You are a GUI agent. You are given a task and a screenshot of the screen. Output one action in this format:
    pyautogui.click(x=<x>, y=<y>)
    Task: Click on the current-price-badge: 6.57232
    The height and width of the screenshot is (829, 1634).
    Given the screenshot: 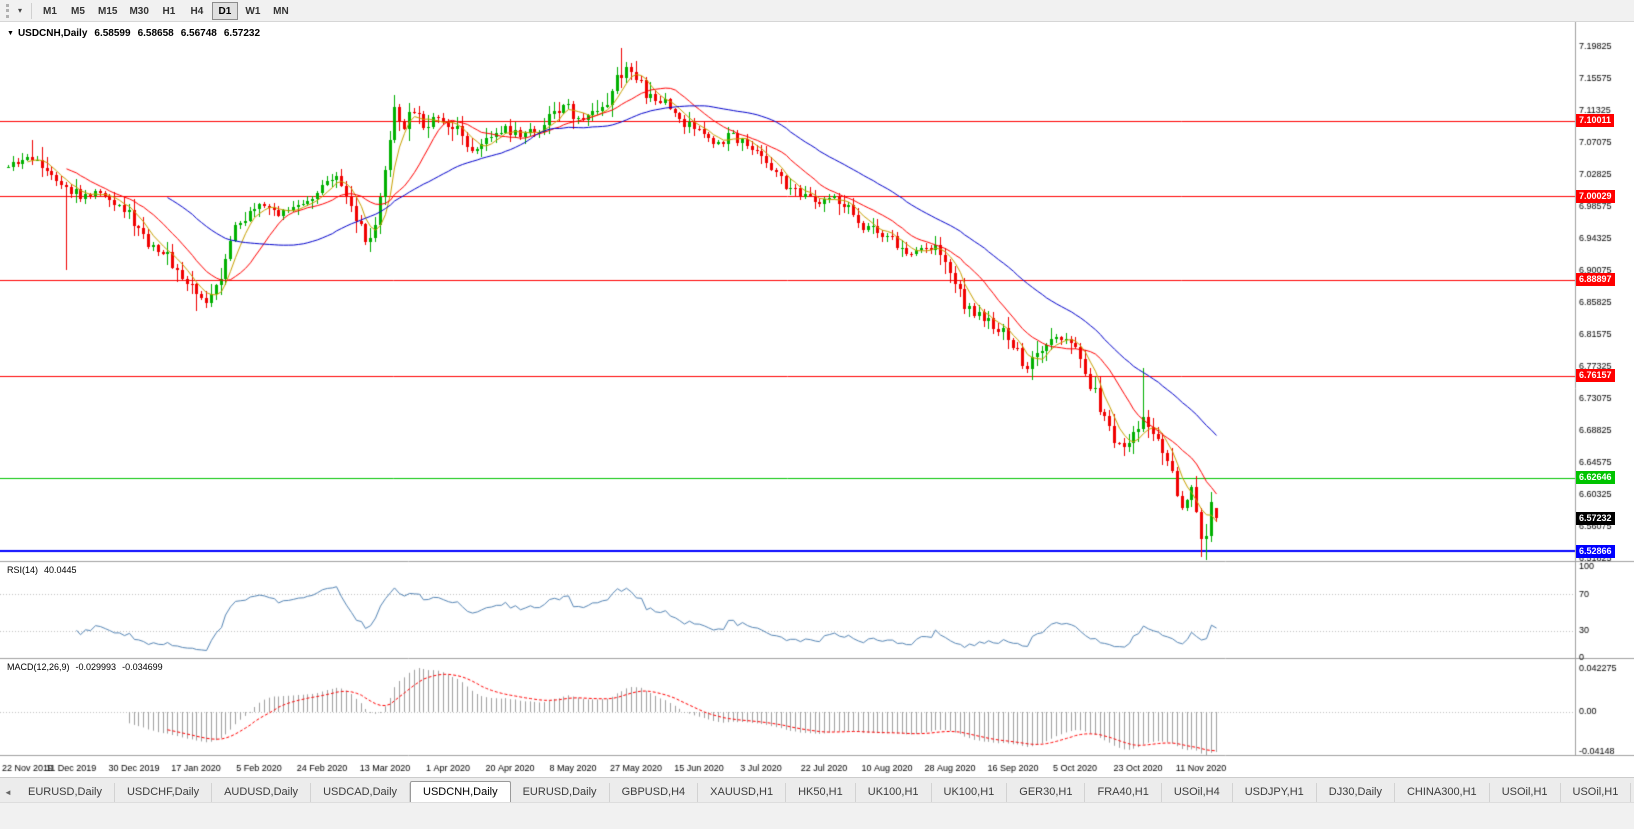 What is the action you would take?
    pyautogui.click(x=1595, y=518)
    